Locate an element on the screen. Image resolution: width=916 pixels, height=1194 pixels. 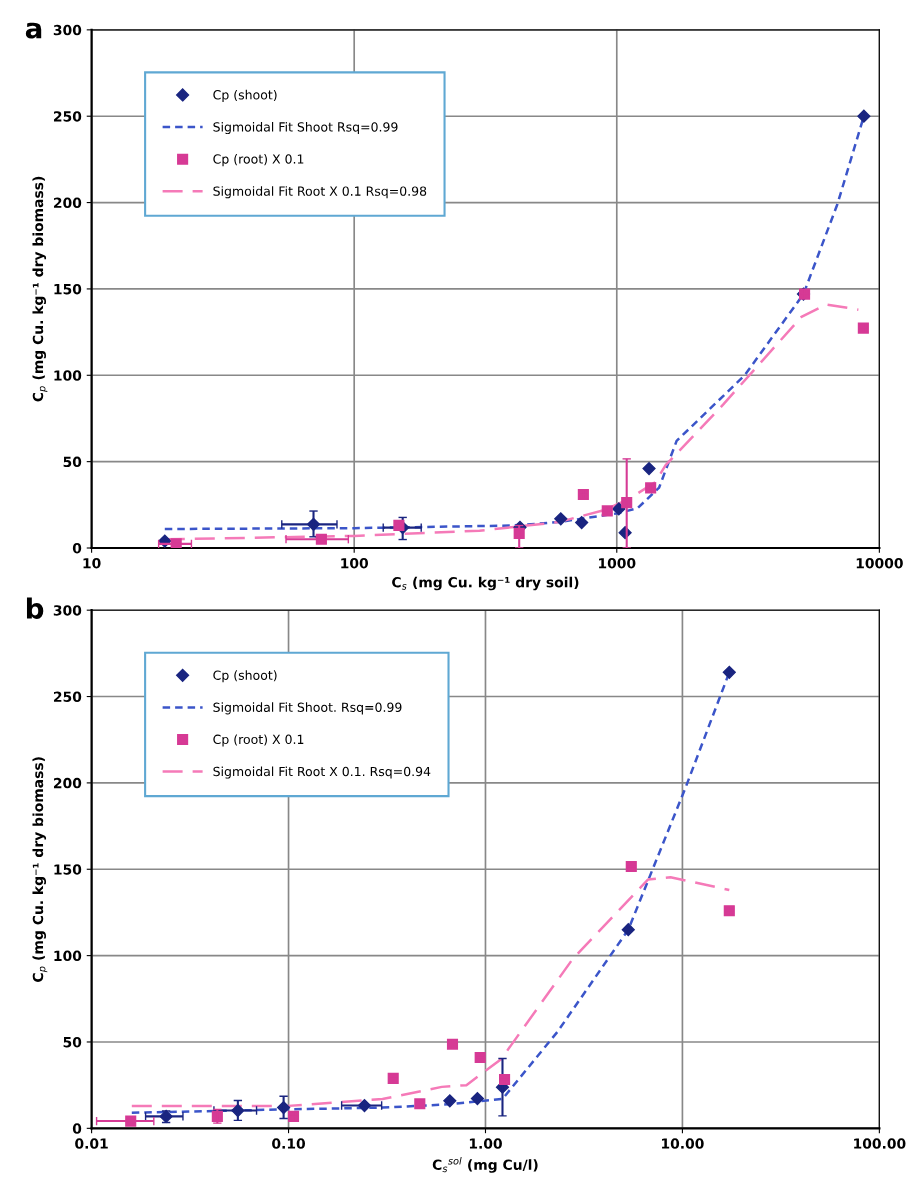
legend-label: Sigmoidal Fit Shoot. Rsq=0.99 is located at coordinates (307, 708).